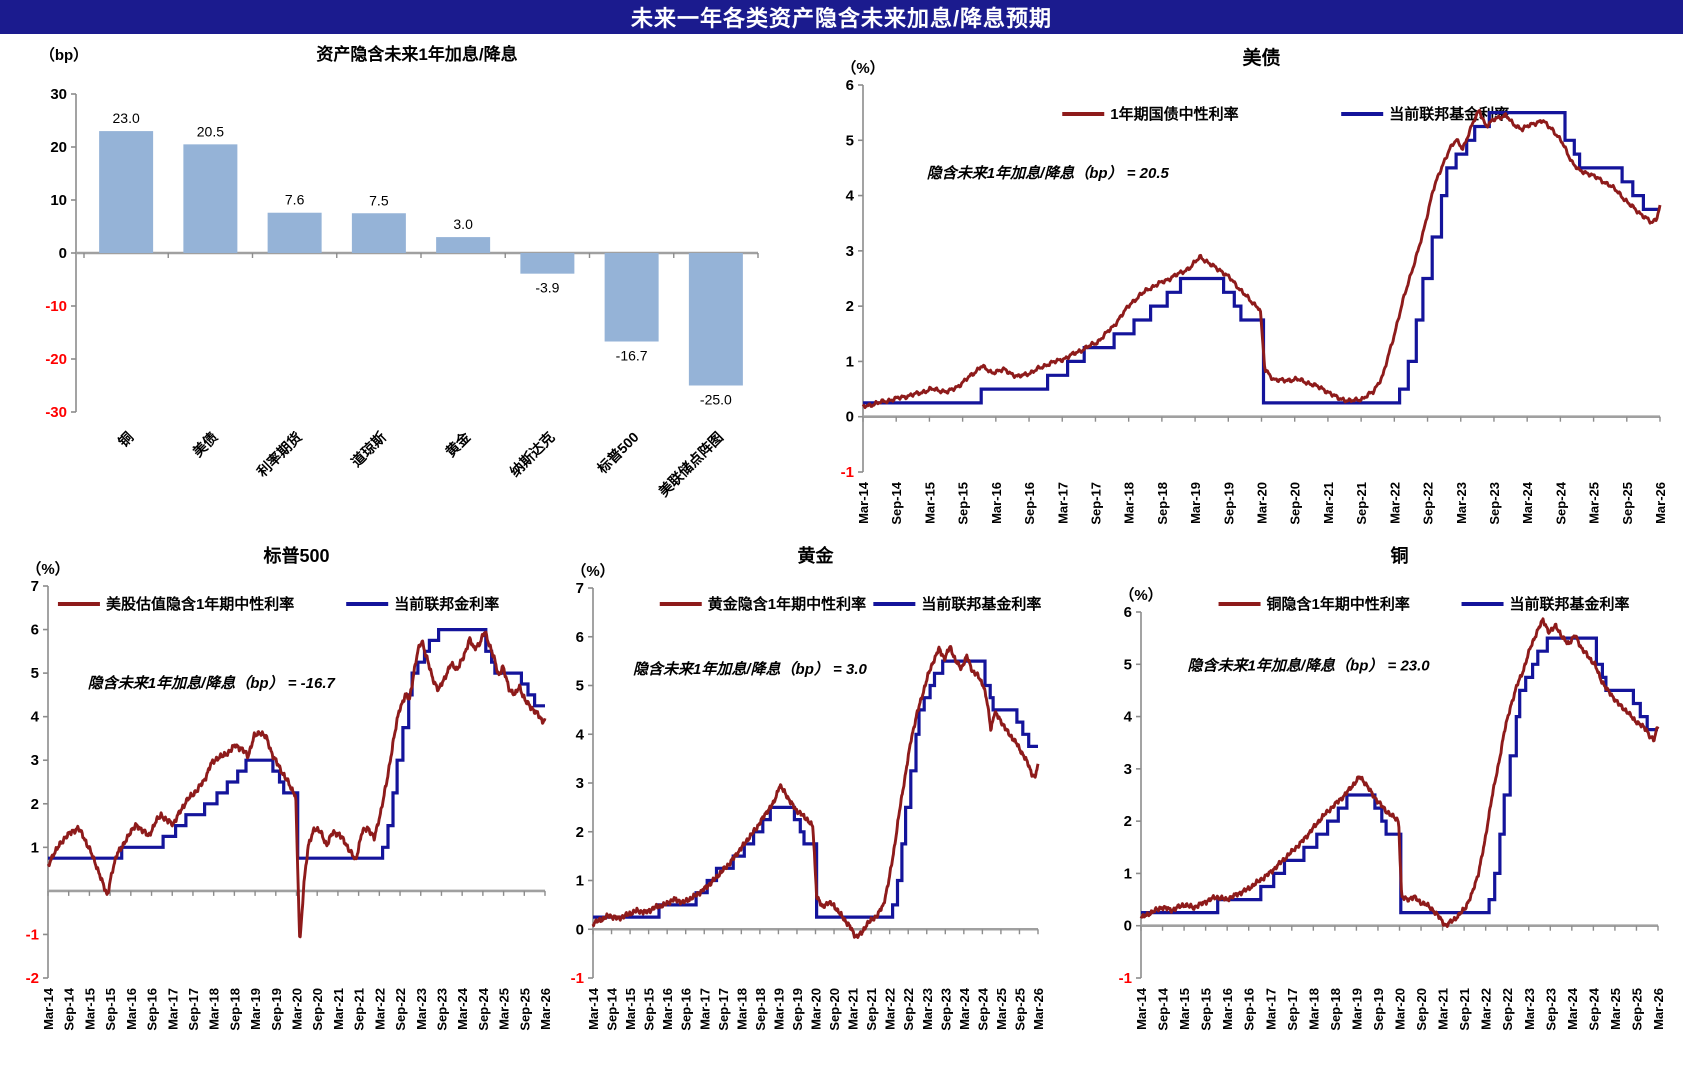 This screenshot has height=1069, width=1683. What do you see at coordinates (632, 356) in the screenshot?
I see `bar-value-label: -16.7` at bounding box center [632, 356].